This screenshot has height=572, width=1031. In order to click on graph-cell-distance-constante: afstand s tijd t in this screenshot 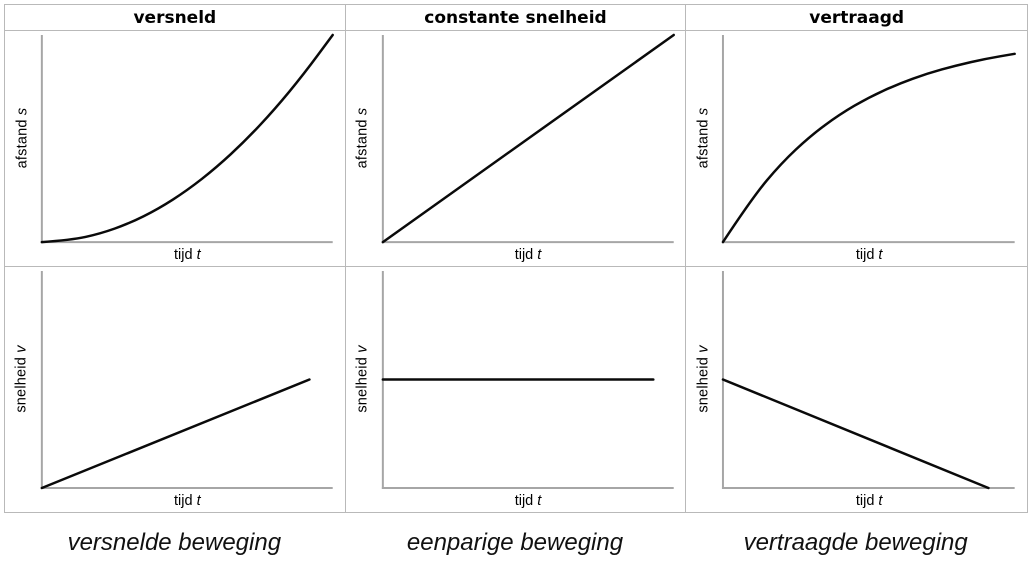, I will do `click(516, 149)`.